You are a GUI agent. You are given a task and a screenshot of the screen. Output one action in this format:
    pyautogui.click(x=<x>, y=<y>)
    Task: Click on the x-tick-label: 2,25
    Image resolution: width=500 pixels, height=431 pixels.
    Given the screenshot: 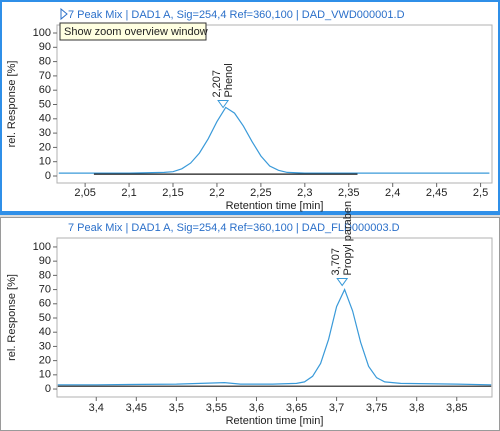 What is the action you would take?
    pyautogui.click(x=260, y=193)
    